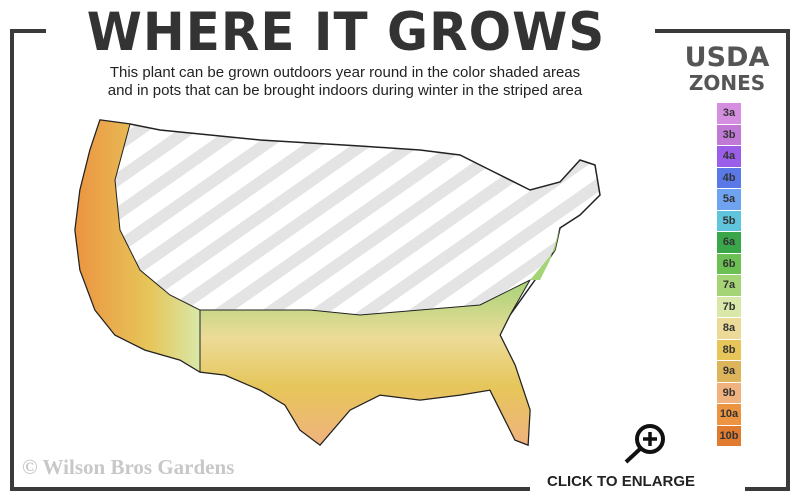 Image resolution: width=800 pixels, height=500 pixels. I want to click on magnifier-plus-icon, so click(644, 444).